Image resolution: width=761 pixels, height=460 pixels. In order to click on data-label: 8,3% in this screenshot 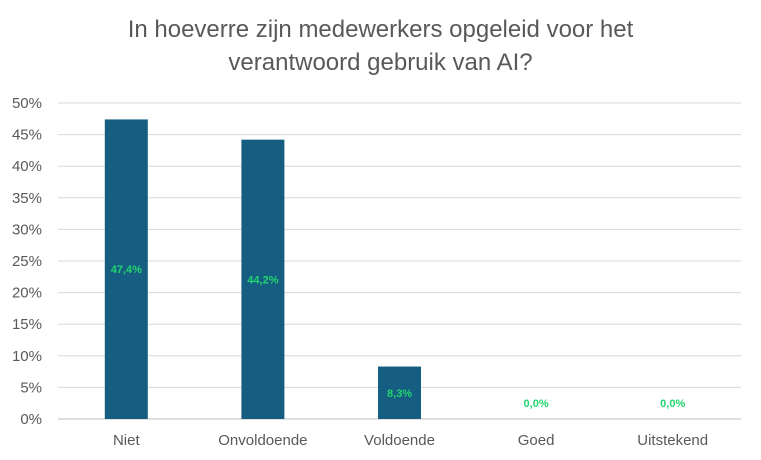, I will do `click(399, 394)`.